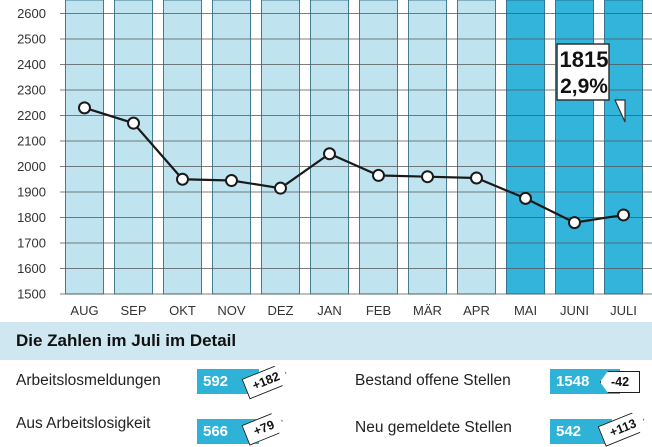  What do you see at coordinates (525, 198) in the screenshot?
I see `point-mai` at bounding box center [525, 198].